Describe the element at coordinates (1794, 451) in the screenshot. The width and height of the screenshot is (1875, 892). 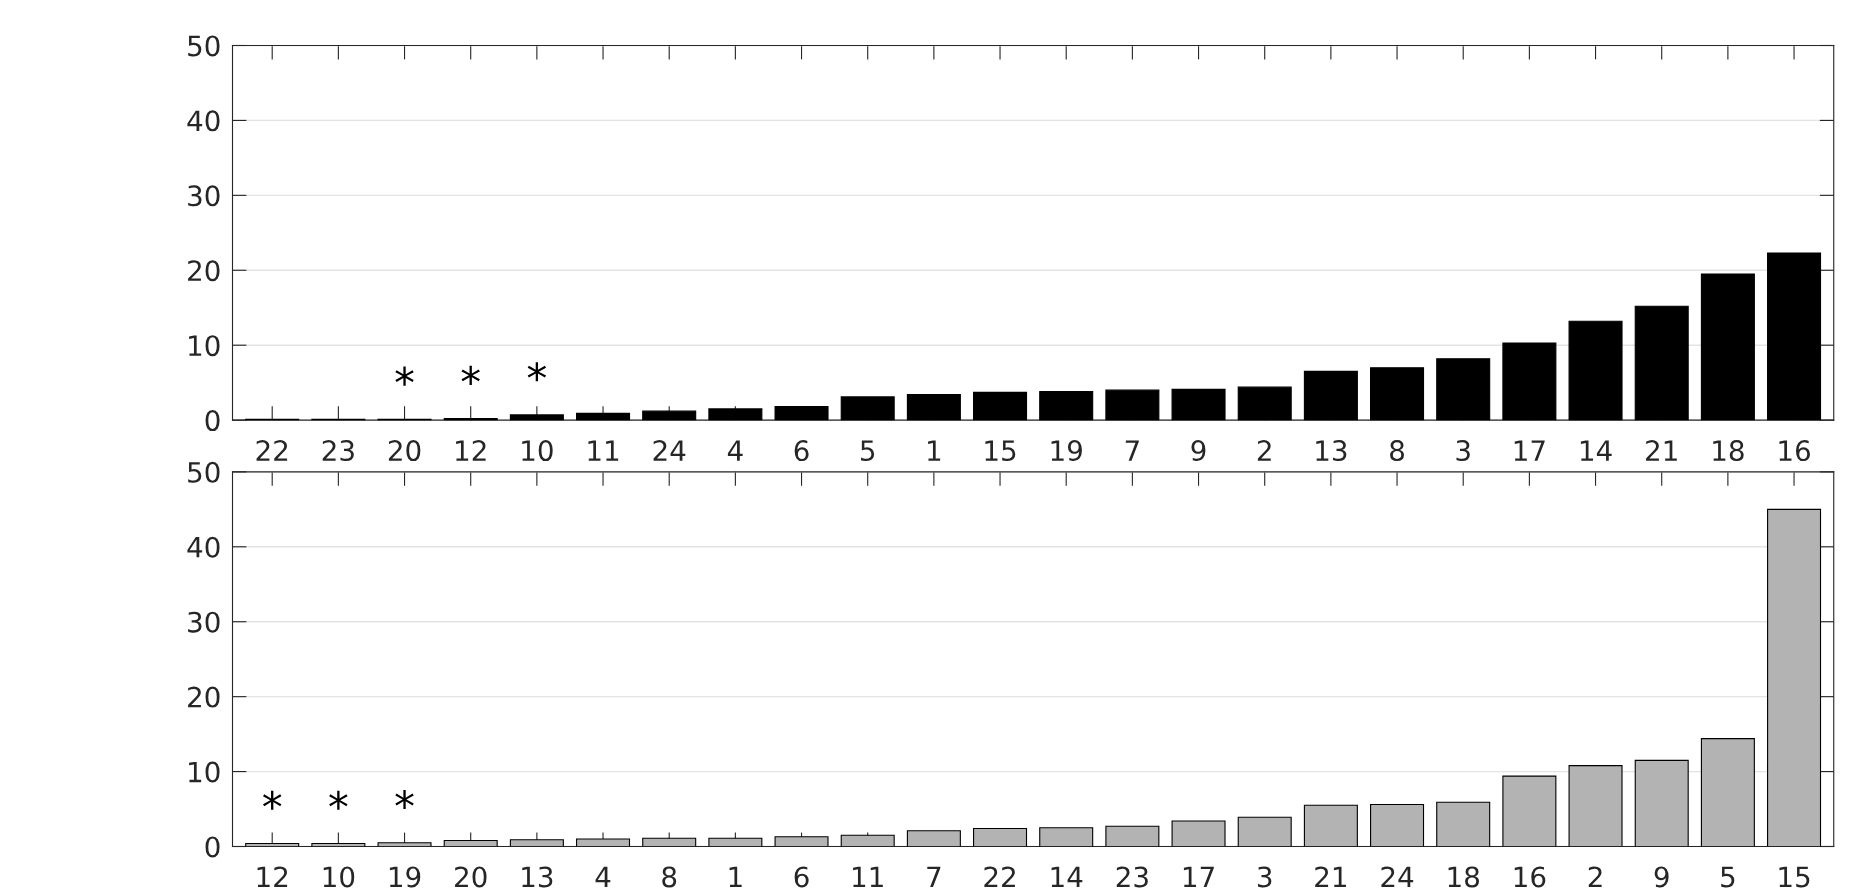
I see `x-tick-label: 16` at that location.